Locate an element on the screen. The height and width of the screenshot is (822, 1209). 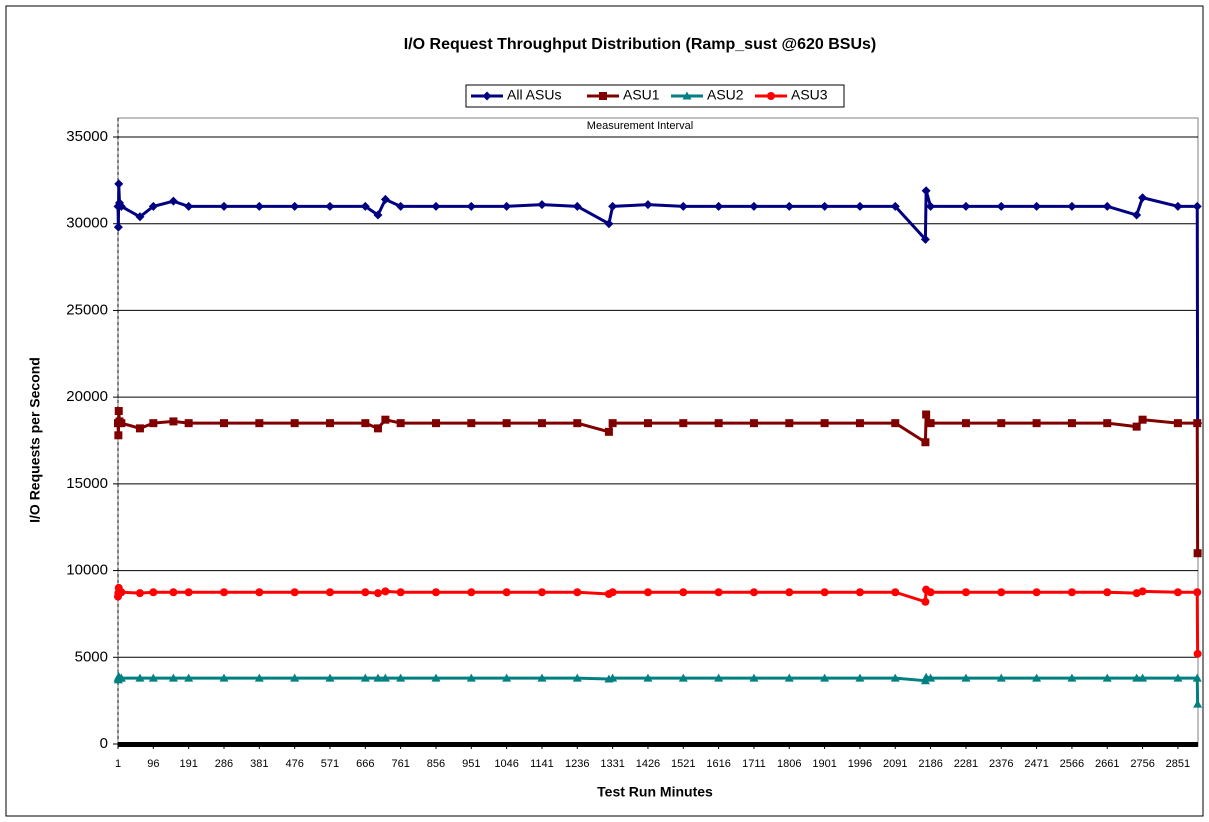
x-tick-label: 666 is located at coordinates (365, 764).